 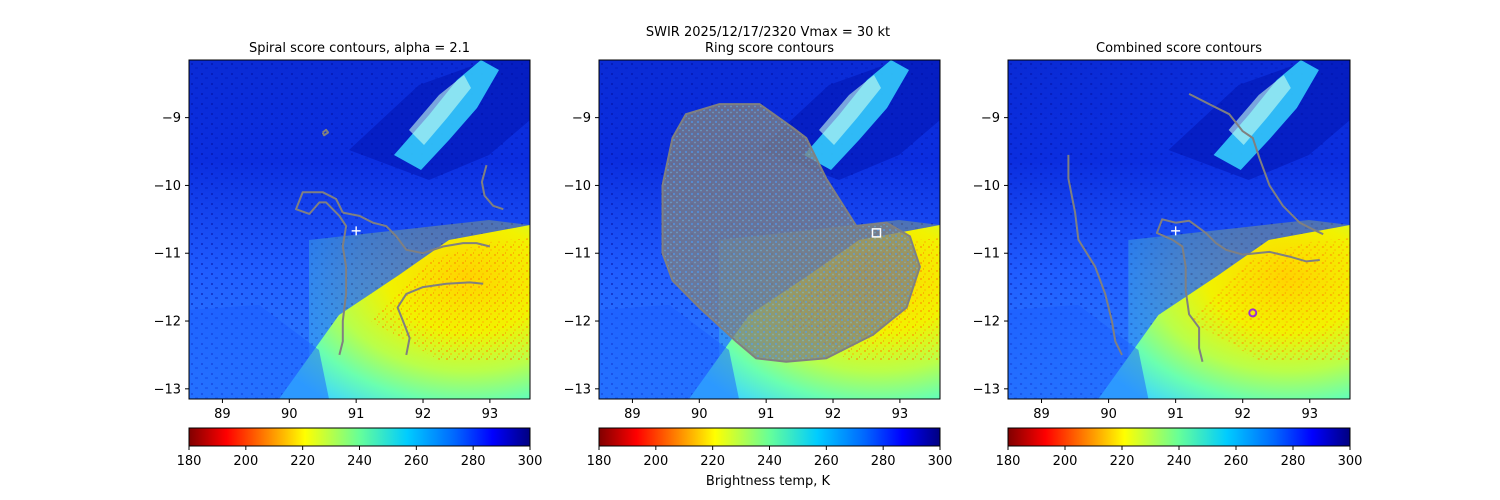 I want to click on ring-contour-region, so click(x=791, y=233).